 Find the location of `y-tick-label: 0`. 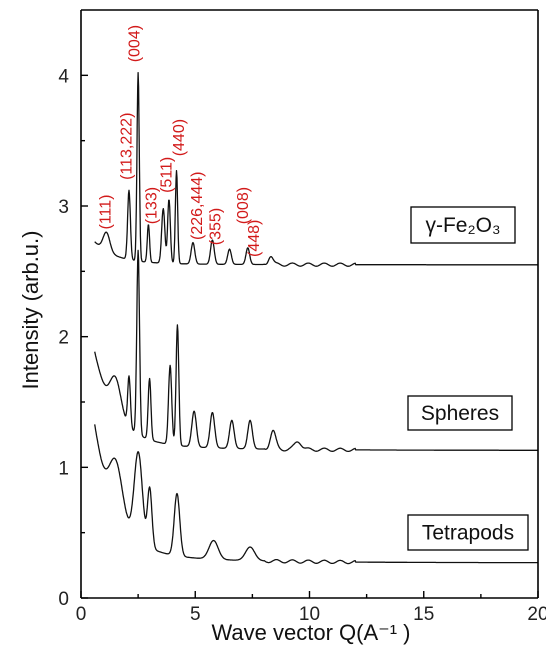

y-tick-label: 0 is located at coordinates (63, 599).